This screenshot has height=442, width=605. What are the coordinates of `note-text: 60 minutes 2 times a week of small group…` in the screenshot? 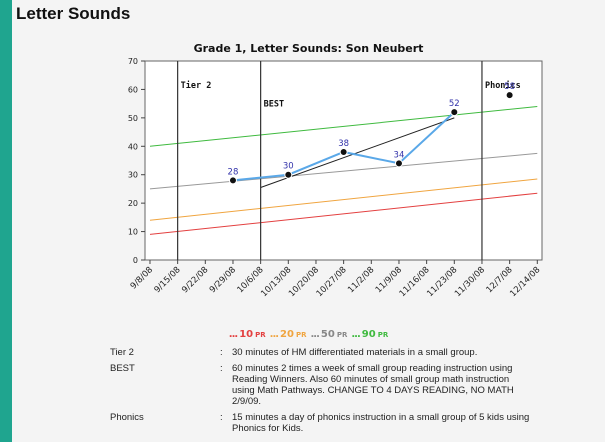 It's located at (373, 385).